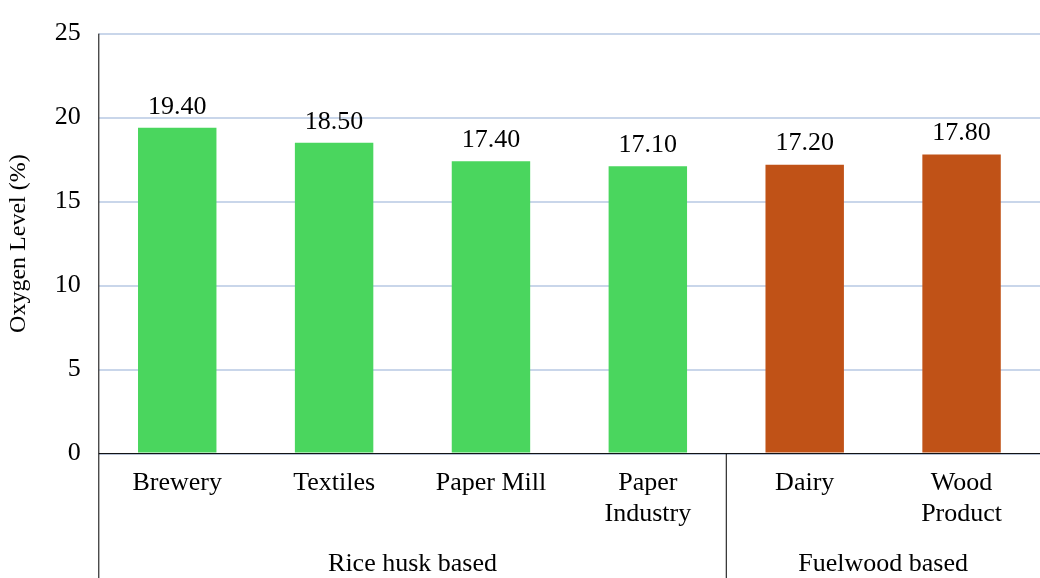 The image size is (1040, 578). What do you see at coordinates (67, 32) in the screenshot?
I see `y-tick-label: 25` at bounding box center [67, 32].